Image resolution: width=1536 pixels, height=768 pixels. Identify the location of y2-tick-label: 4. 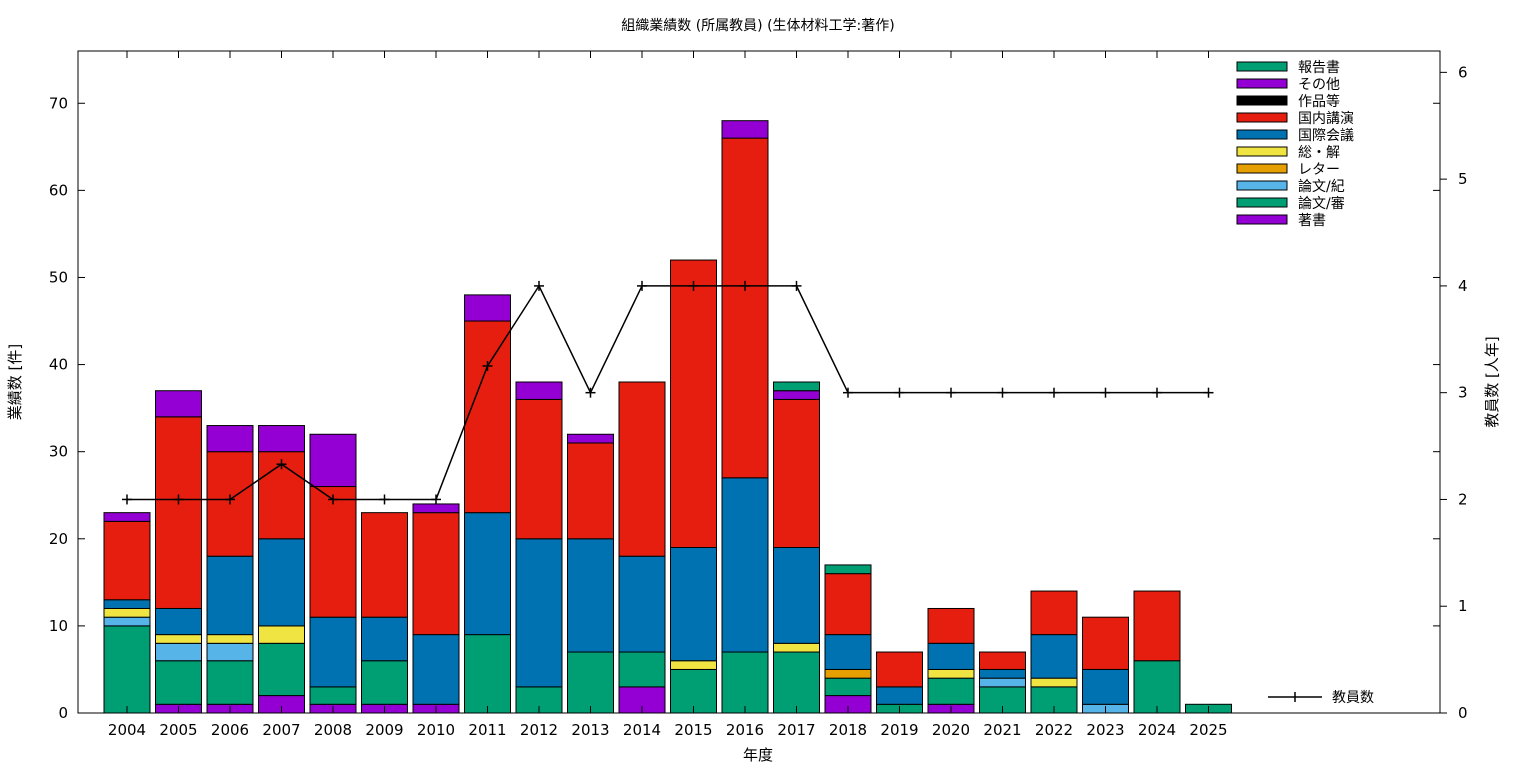
(1463, 286).